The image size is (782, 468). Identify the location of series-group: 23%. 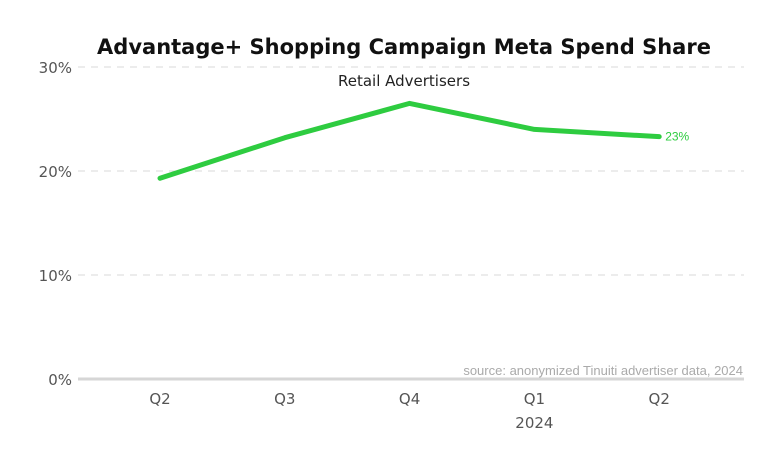
(423, 140).